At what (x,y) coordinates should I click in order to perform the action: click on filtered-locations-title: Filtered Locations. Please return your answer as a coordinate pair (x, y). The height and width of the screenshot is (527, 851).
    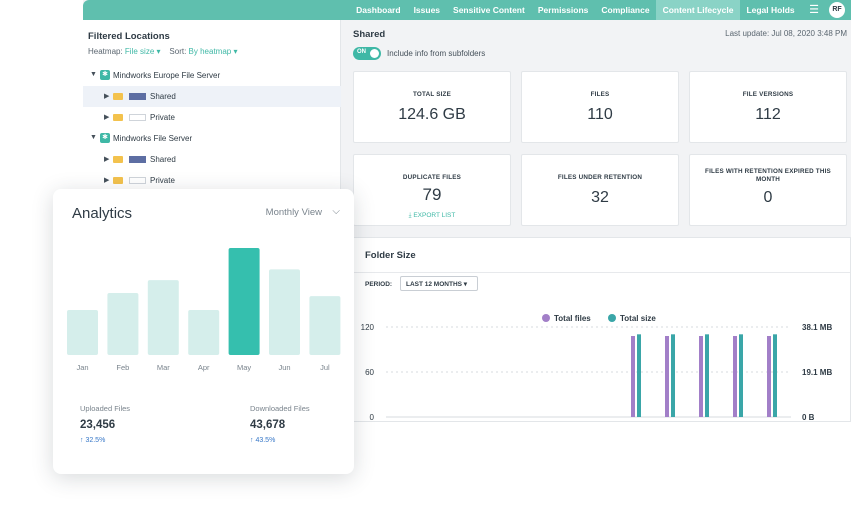
    Looking at the image, I should click on (129, 36).